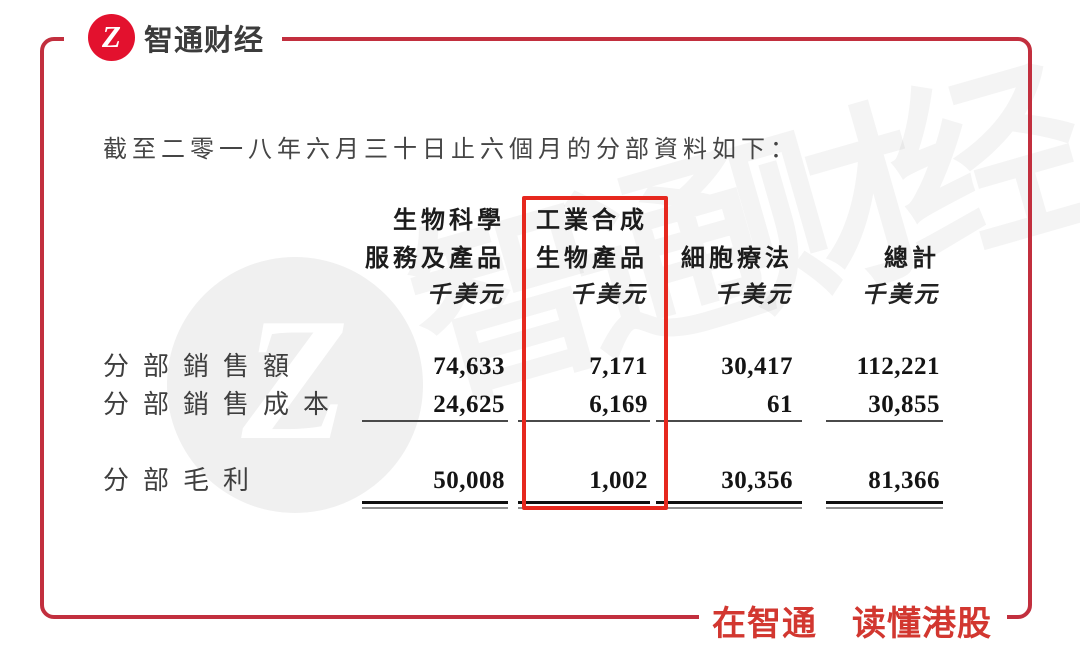 The image size is (1080, 647). What do you see at coordinates (584, 421) in the screenshot?
I see `single-rule-col2` at bounding box center [584, 421].